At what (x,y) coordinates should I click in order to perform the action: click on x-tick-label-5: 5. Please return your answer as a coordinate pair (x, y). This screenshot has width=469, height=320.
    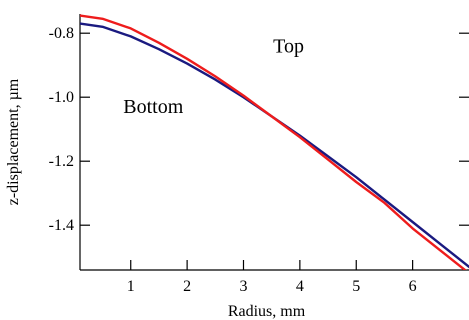
    Looking at the image, I should click on (356, 286).